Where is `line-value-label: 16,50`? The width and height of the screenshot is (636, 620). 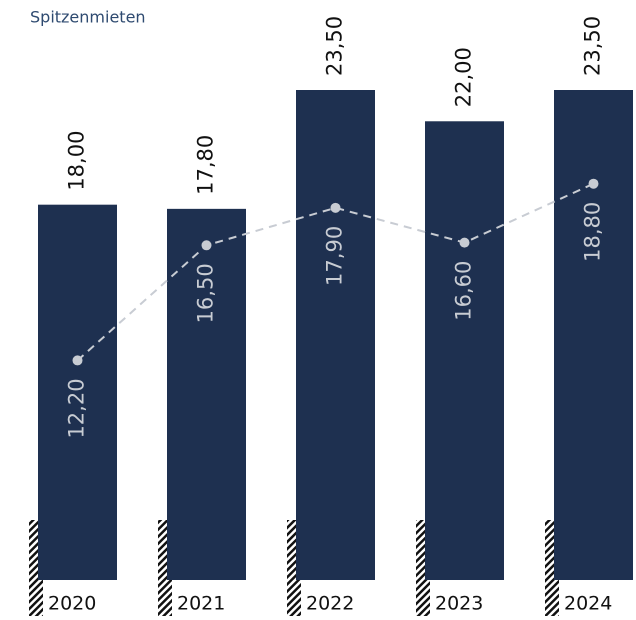
line-value-label: 16,50 is located at coordinates (206, 293).